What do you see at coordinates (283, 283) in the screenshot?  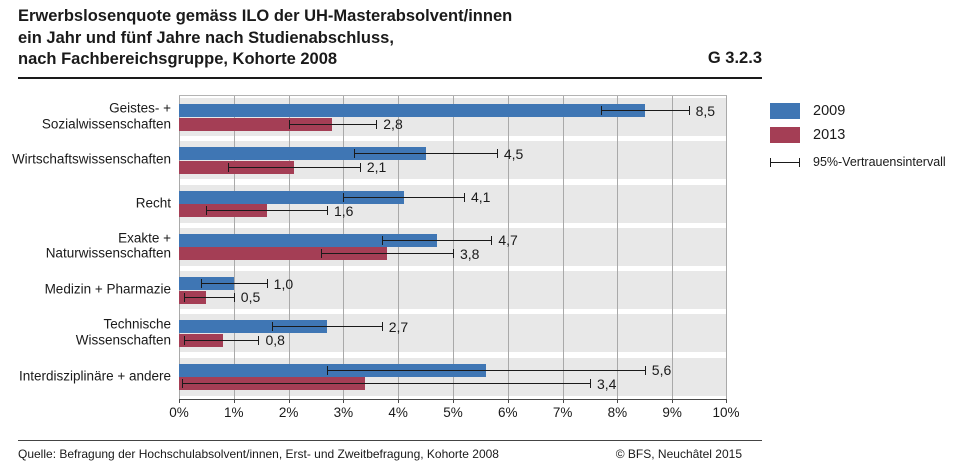 I see `value-label: 1,0` at bounding box center [283, 283].